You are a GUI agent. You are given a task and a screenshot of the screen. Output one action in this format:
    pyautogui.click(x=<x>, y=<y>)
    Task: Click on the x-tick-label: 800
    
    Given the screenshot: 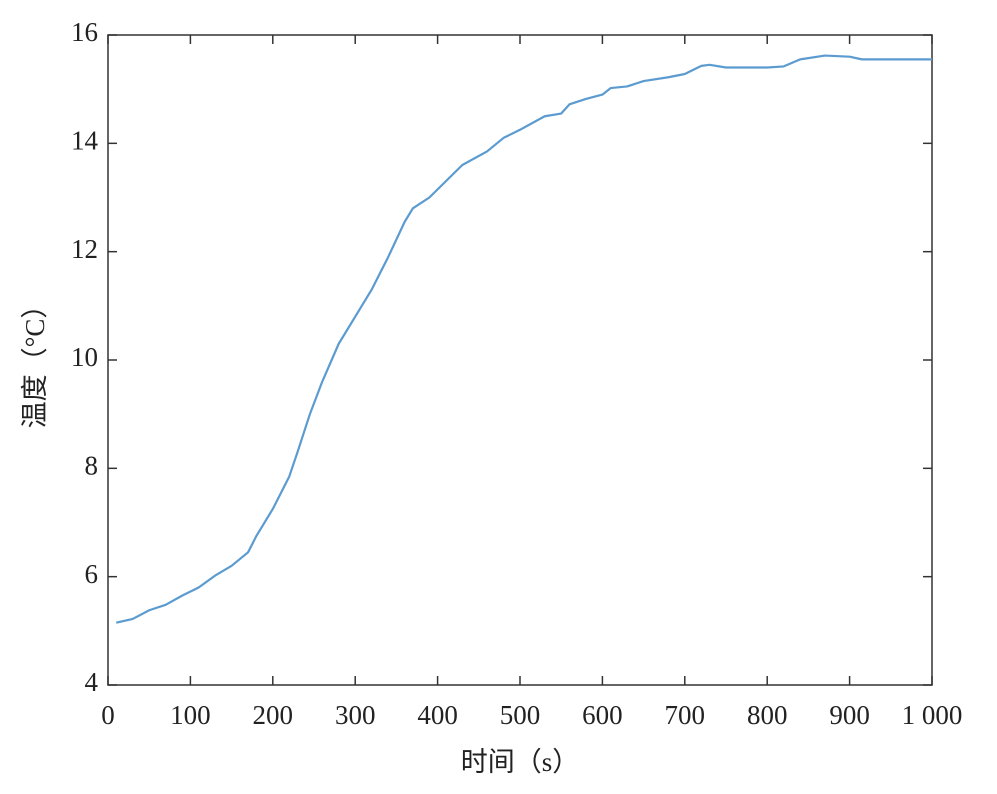 What is the action you would take?
    pyautogui.click(x=767, y=715)
    